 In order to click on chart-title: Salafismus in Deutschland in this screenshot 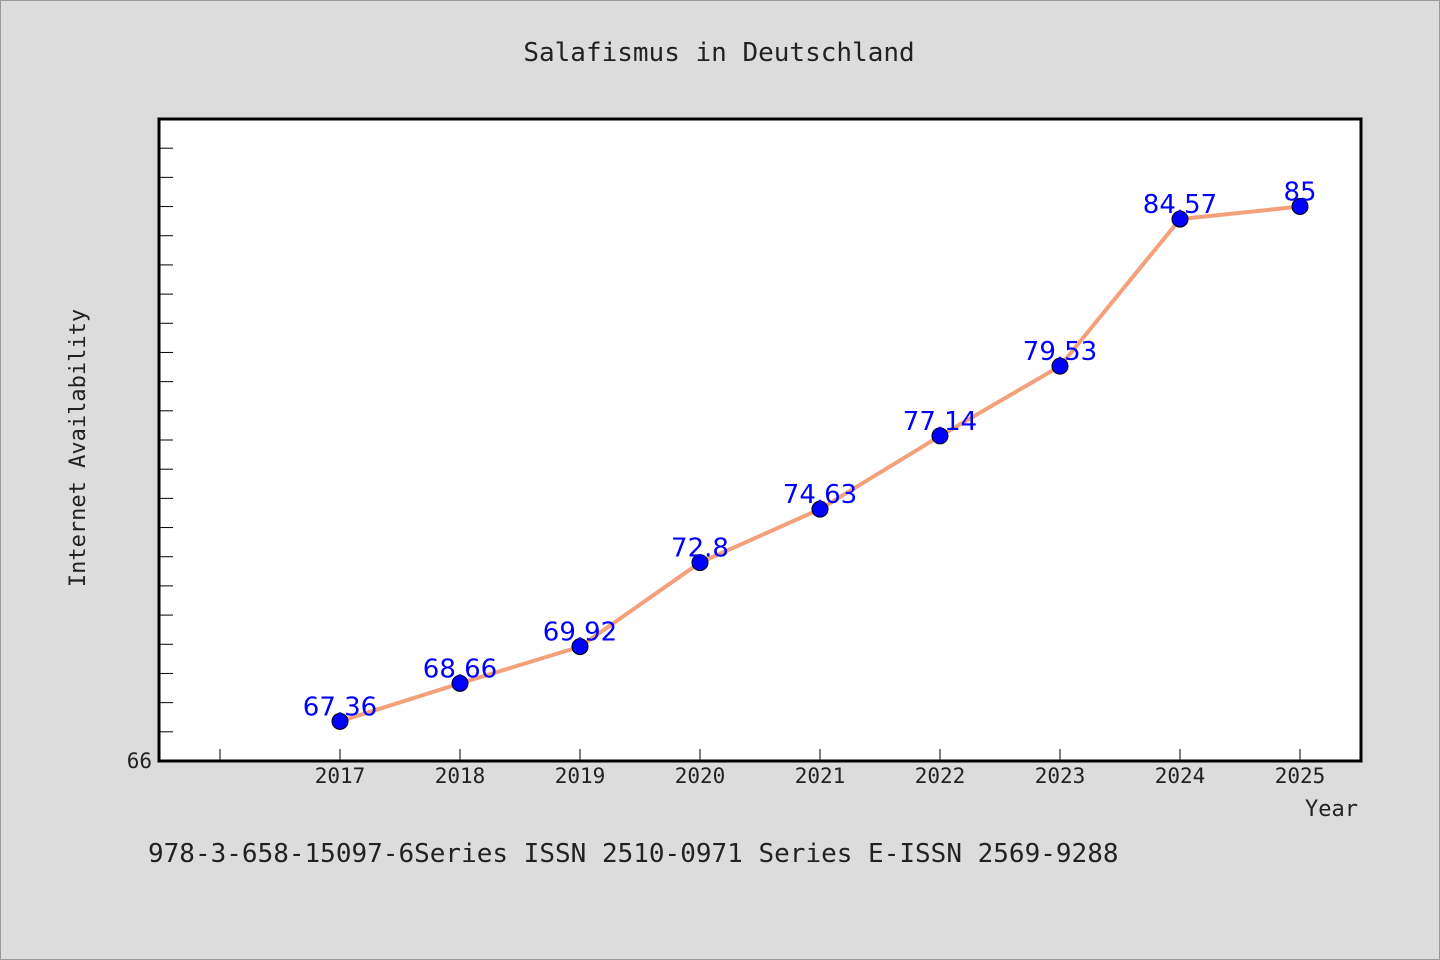, I will do `click(718, 53)`.